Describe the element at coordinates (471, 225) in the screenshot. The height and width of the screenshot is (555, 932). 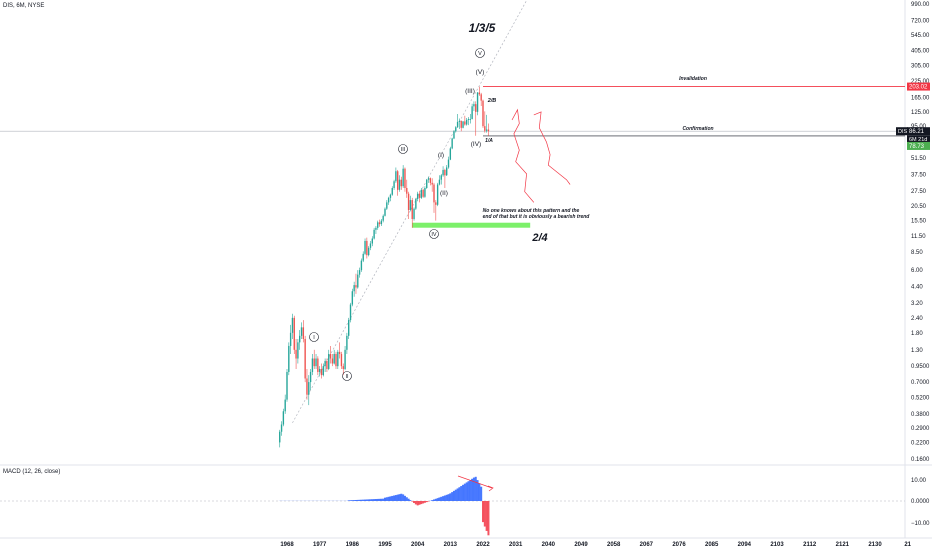
I see `support-zone` at that location.